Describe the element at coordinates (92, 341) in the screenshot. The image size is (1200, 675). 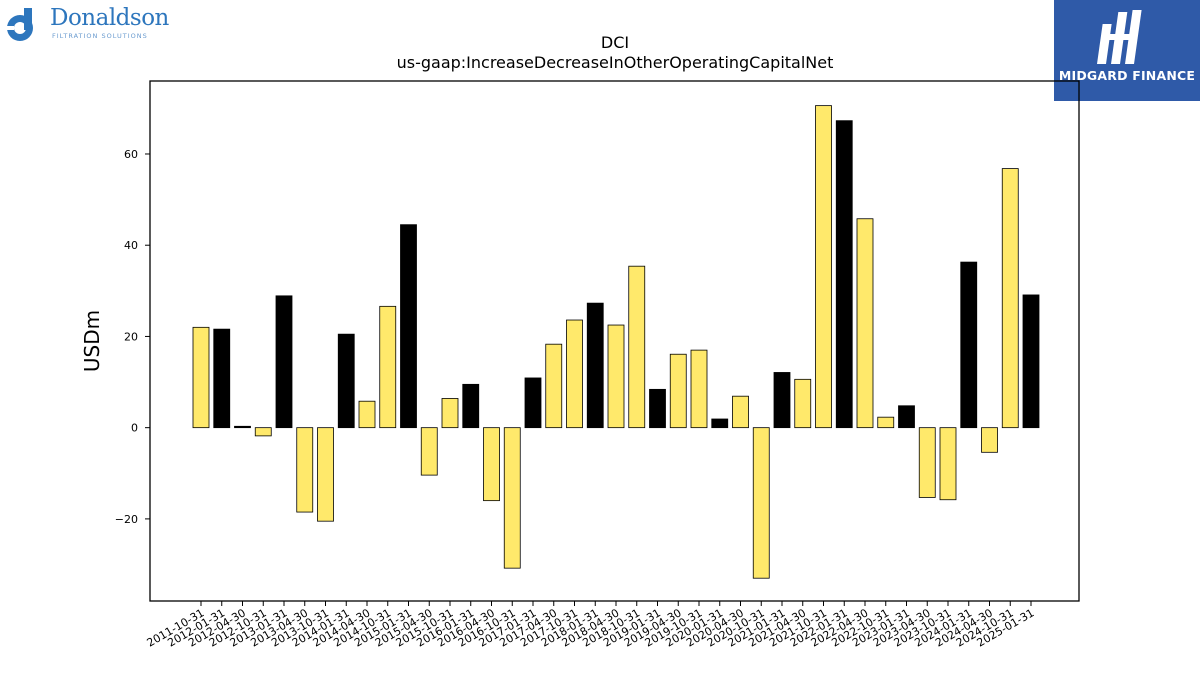
I see `y-axis-label: USDm` at that location.